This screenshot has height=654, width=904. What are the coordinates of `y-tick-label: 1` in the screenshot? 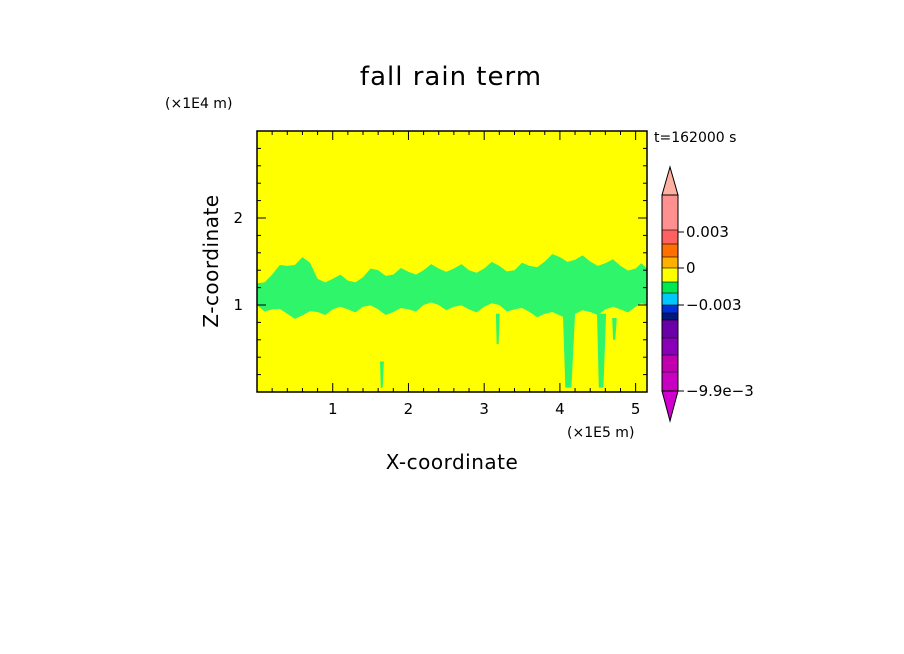 It's located at (238, 305).